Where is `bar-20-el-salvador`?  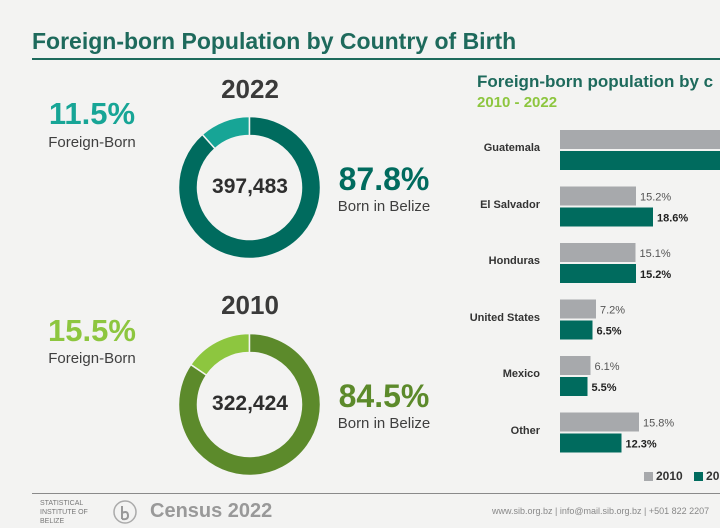
bar-20-el-salvador is located at coordinates (606, 217).